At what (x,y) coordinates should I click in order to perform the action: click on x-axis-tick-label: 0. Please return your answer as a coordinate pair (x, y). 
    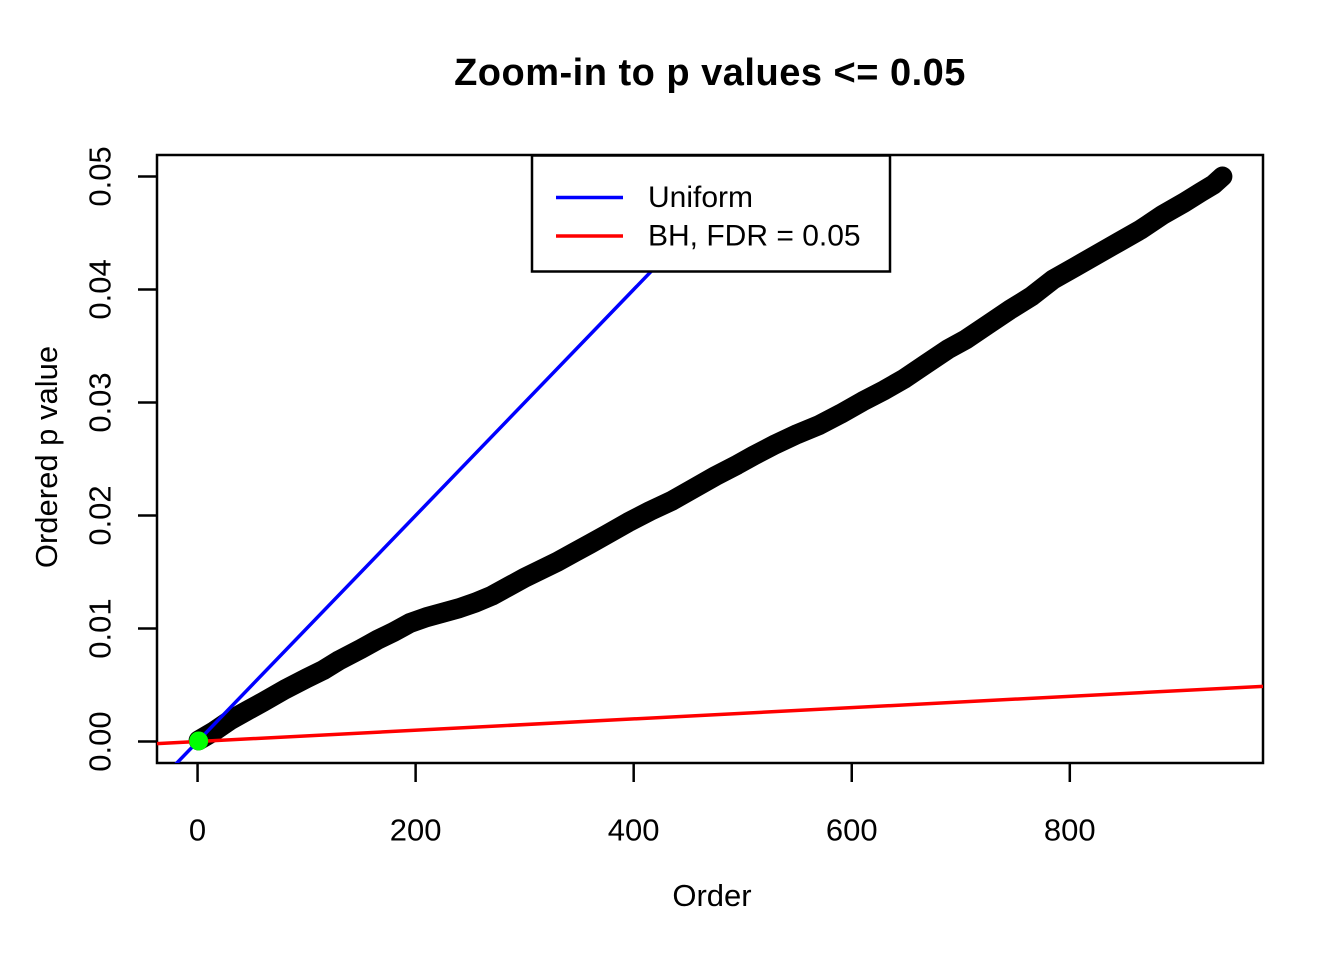
    Looking at the image, I should click on (197, 830).